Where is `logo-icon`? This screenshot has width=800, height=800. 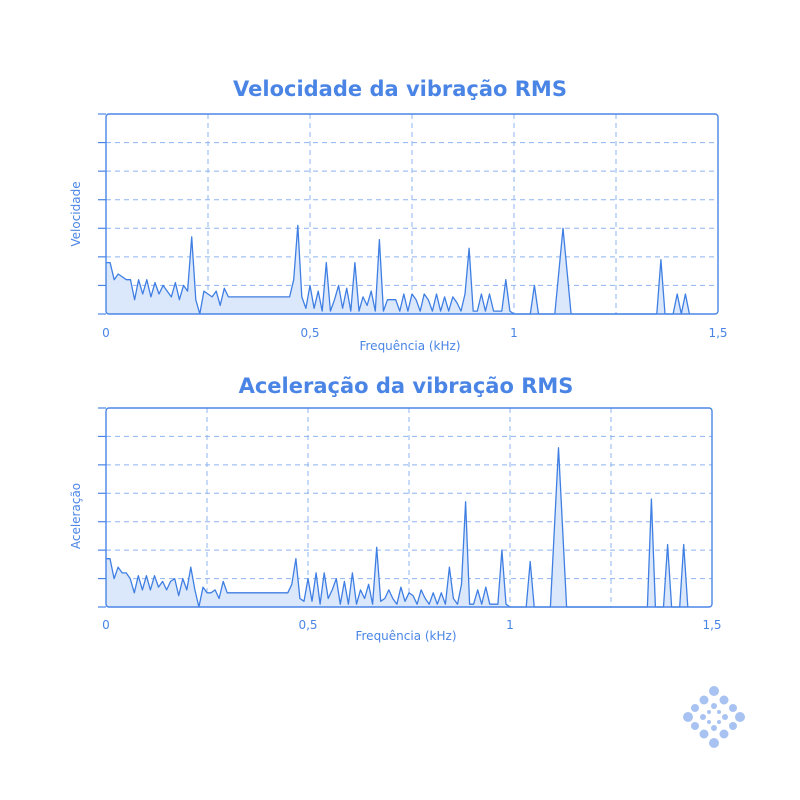 logo-icon is located at coordinates (714, 717).